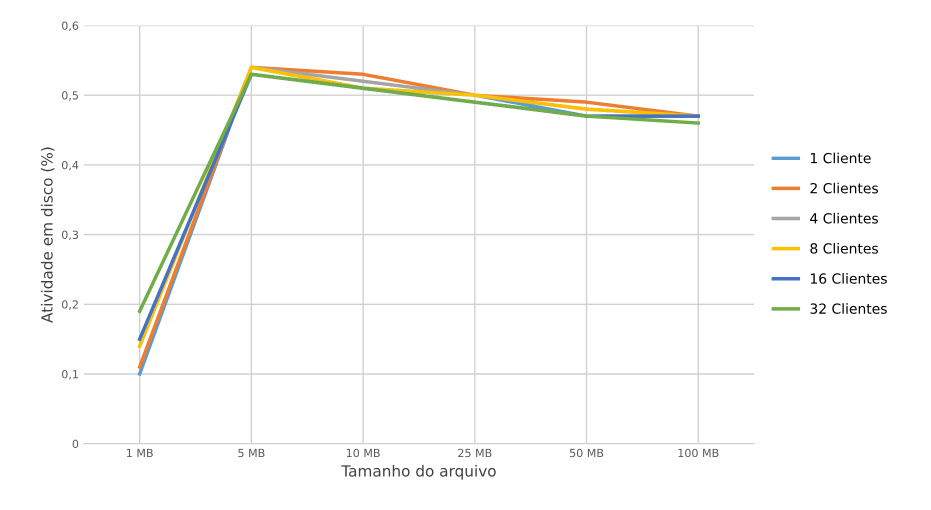  I want to click on y-axis-title: Atividade em disco (%), so click(47, 235).